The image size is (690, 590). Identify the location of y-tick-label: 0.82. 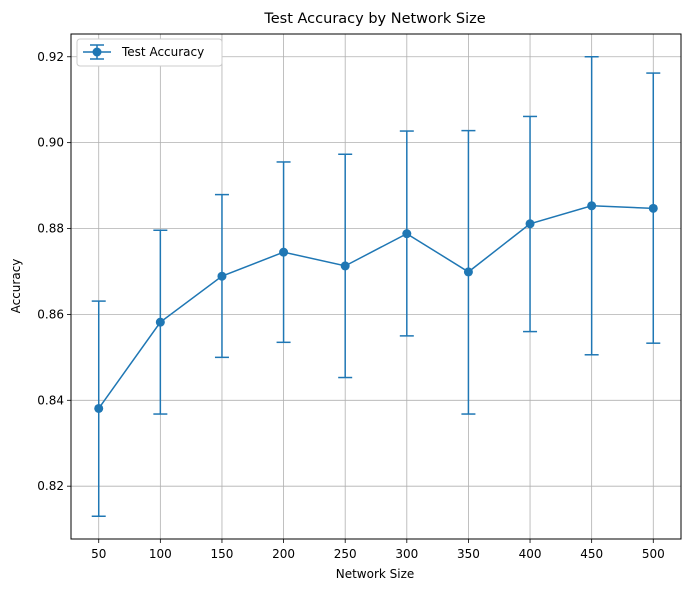
(50, 486).